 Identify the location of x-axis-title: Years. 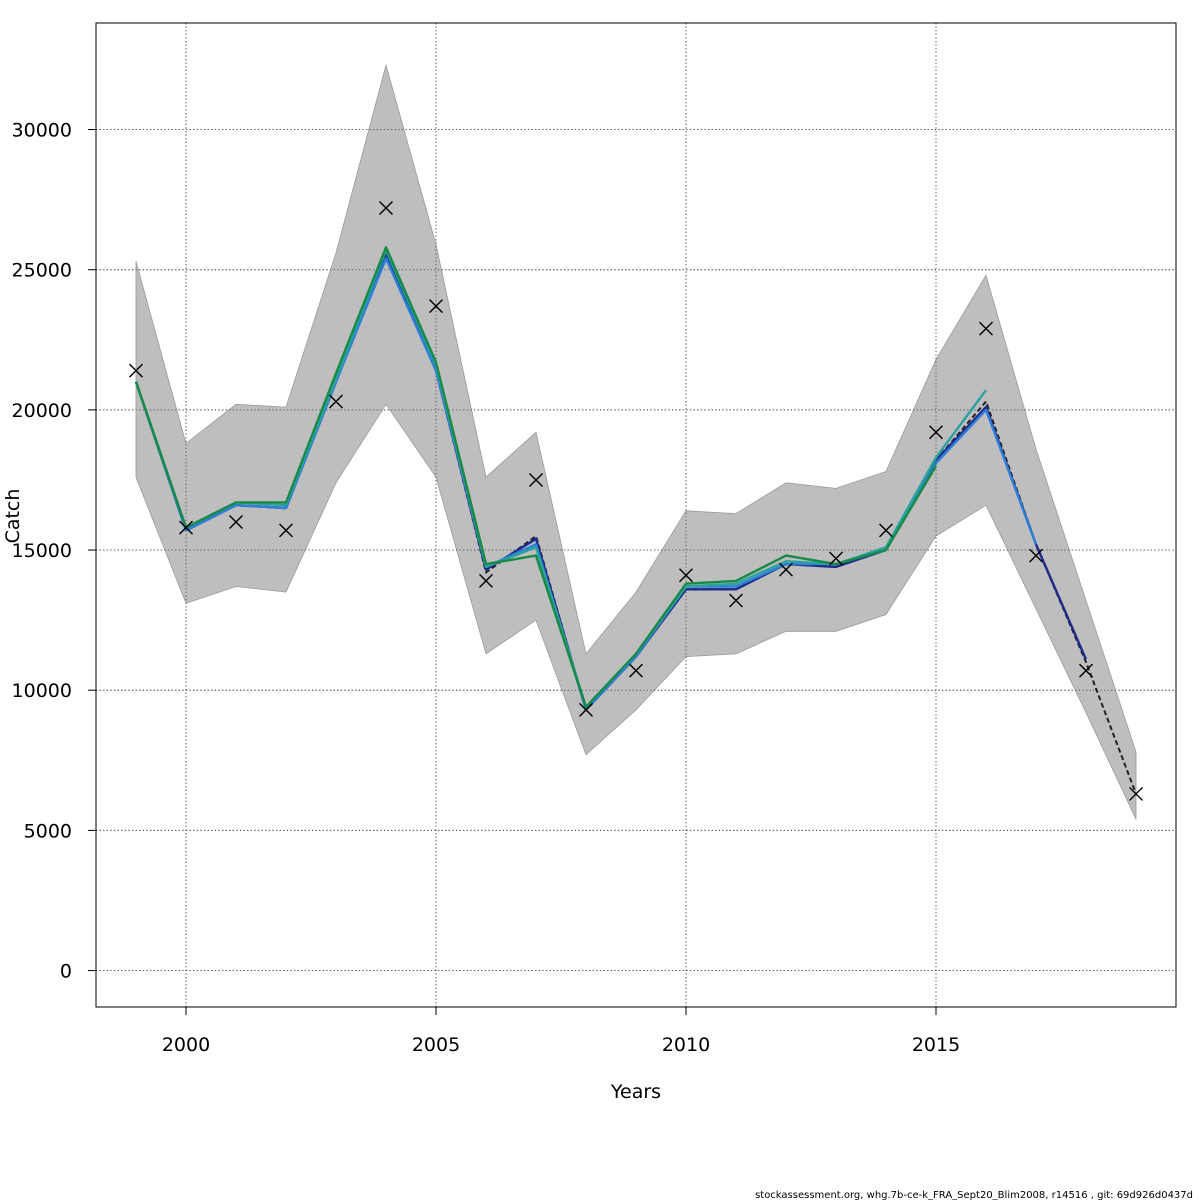
(635, 1092).